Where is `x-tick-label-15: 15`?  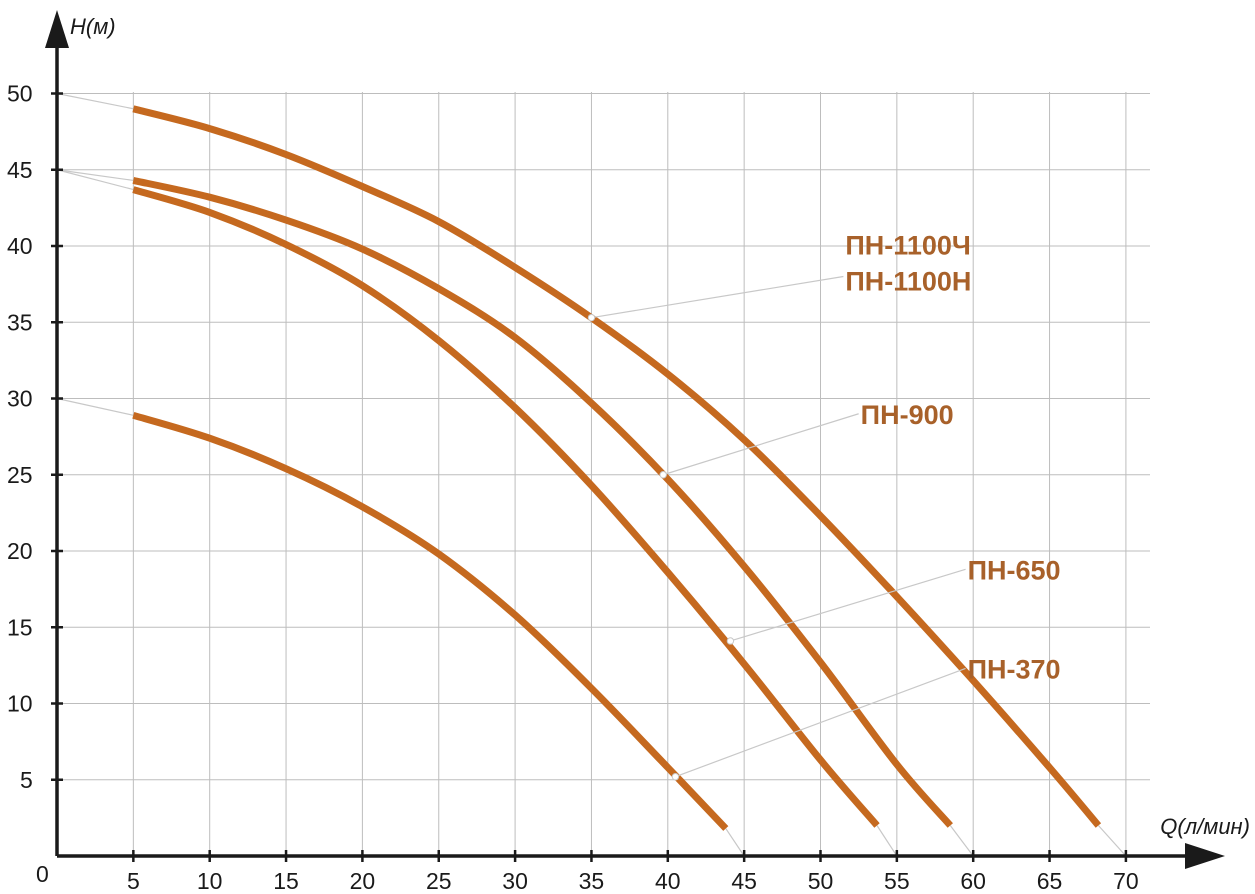 x-tick-label-15: 15 is located at coordinates (286, 881).